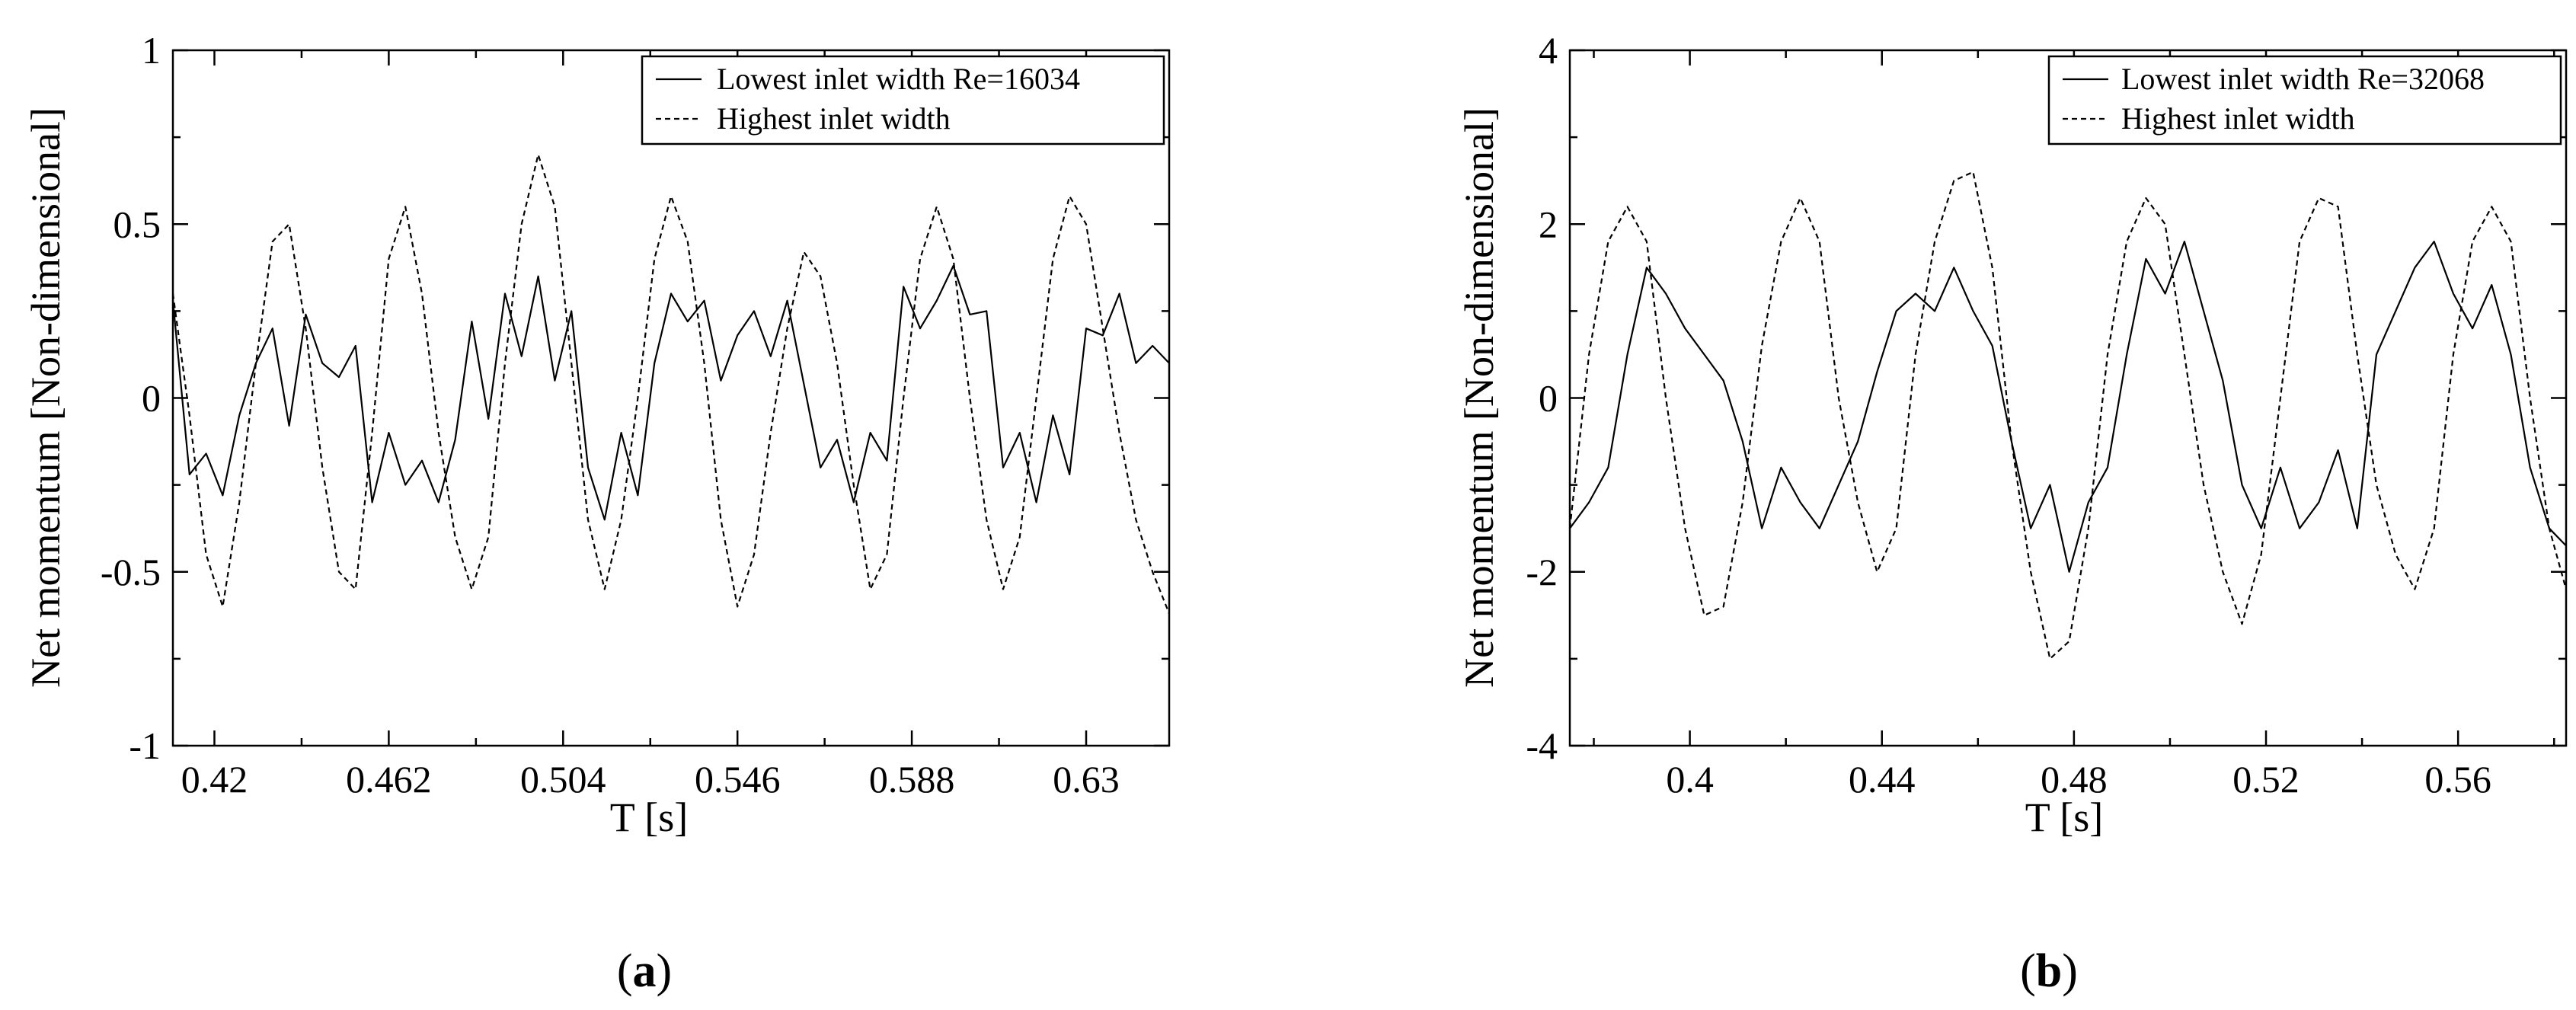 The height and width of the screenshot is (1010, 2576). Describe the element at coordinates (563, 779) in the screenshot. I see `x-tick-label: 0.504` at that location.